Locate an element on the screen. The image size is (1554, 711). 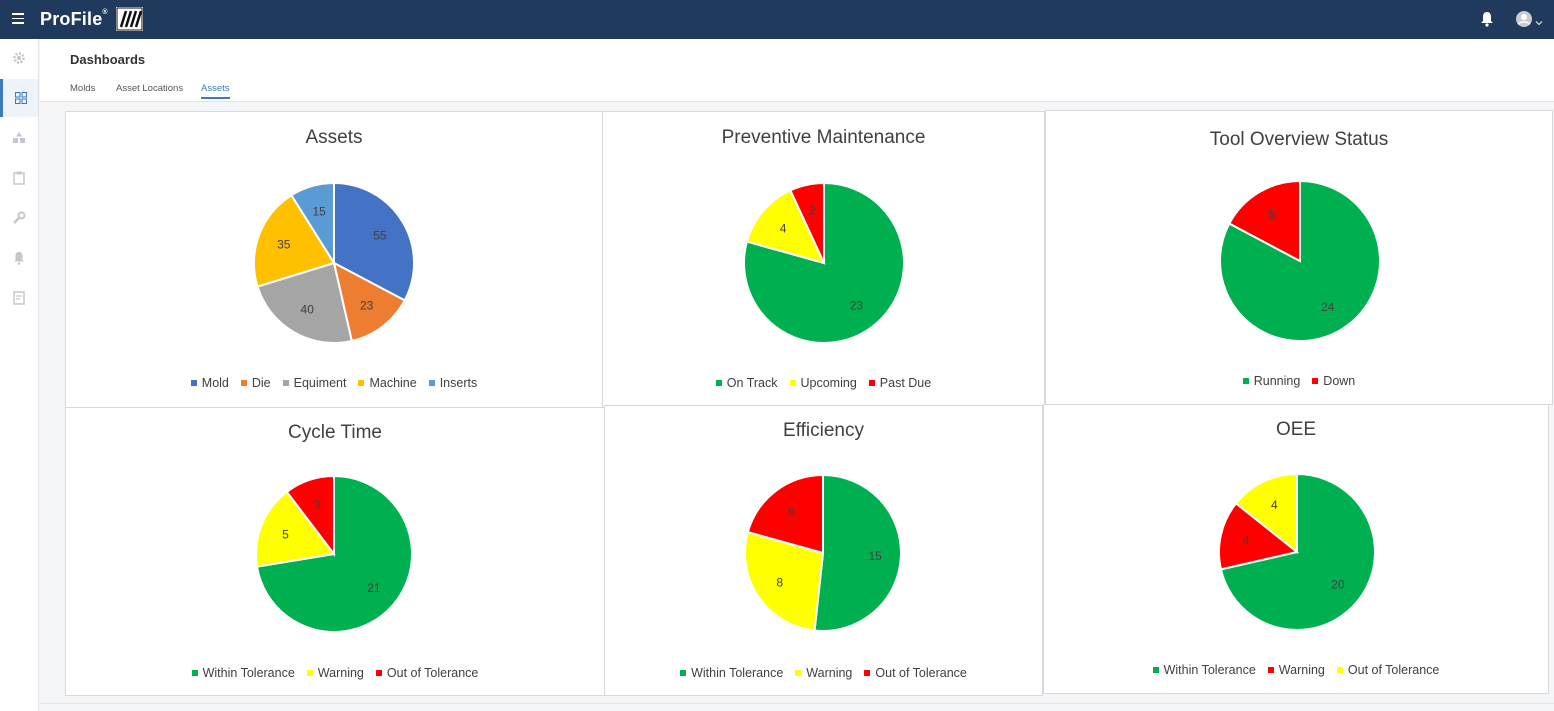
brand-logo: ProFile® is located at coordinates (74, 19).